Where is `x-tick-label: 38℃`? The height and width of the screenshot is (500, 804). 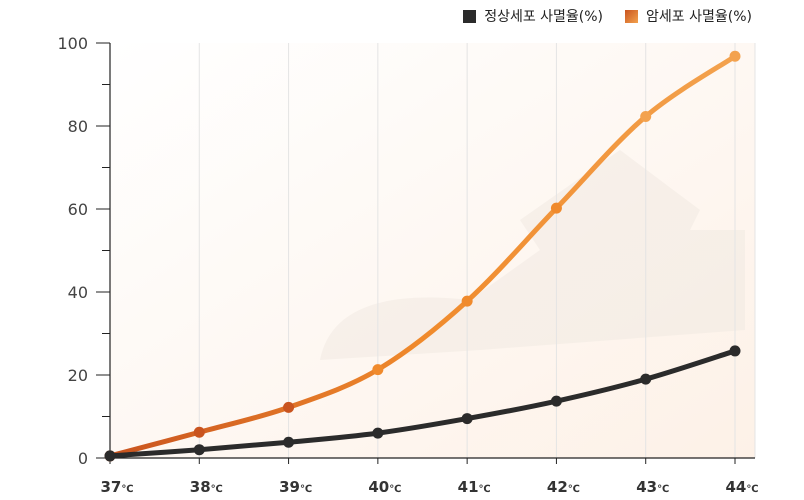
x-tick-label: 38℃ is located at coordinates (206, 487).